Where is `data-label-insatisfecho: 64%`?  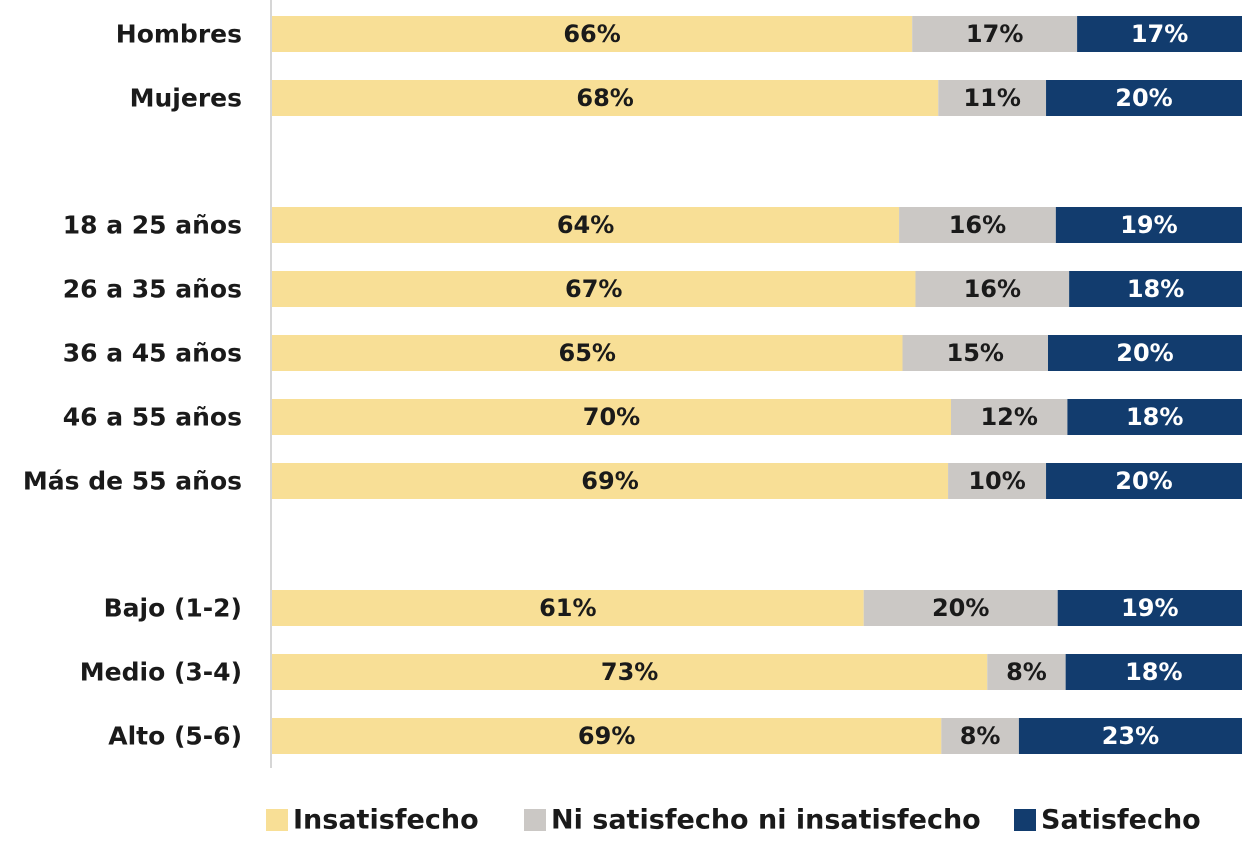 data-label-insatisfecho: 64% is located at coordinates (585, 225).